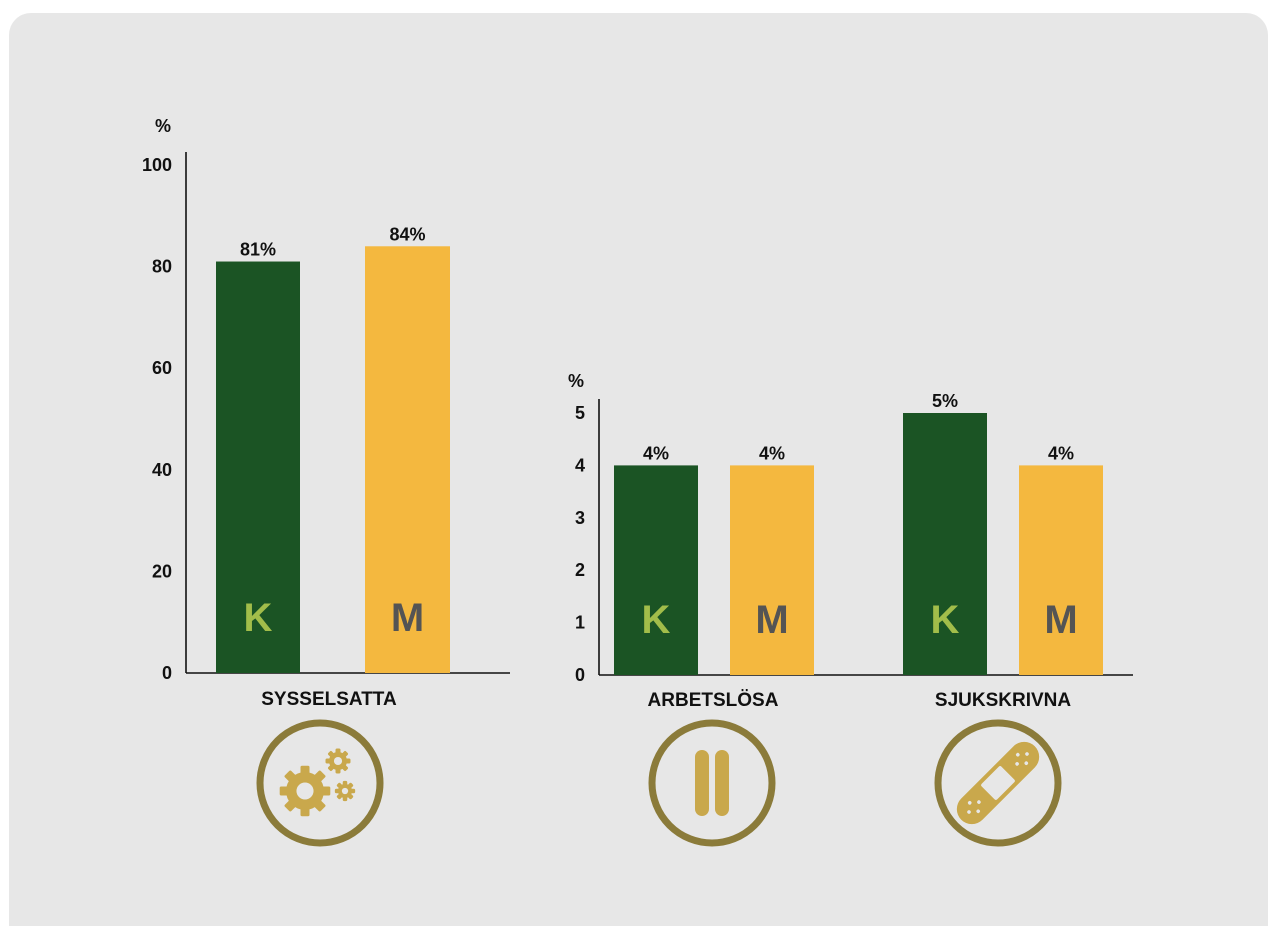  What do you see at coordinates (945, 401) in the screenshot?
I see `data-label: 5%` at bounding box center [945, 401].